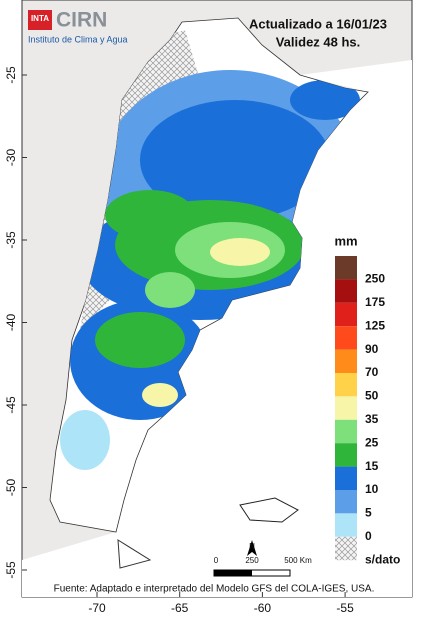 The height and width of the screenshot is (622, 423). What do you see at coordinates (263, 608) in the screenshot?
I see `longitude-label: -60` at bounding box center [263, 608].